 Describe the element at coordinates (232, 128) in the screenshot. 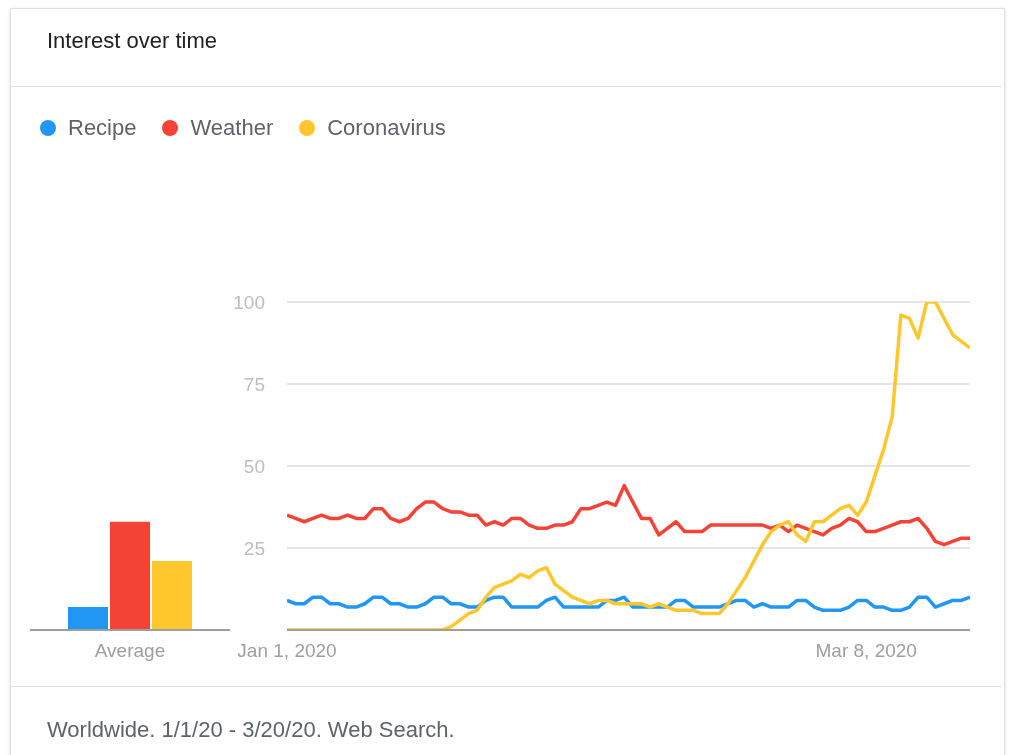

I see `legend-label: Weather` at that location.